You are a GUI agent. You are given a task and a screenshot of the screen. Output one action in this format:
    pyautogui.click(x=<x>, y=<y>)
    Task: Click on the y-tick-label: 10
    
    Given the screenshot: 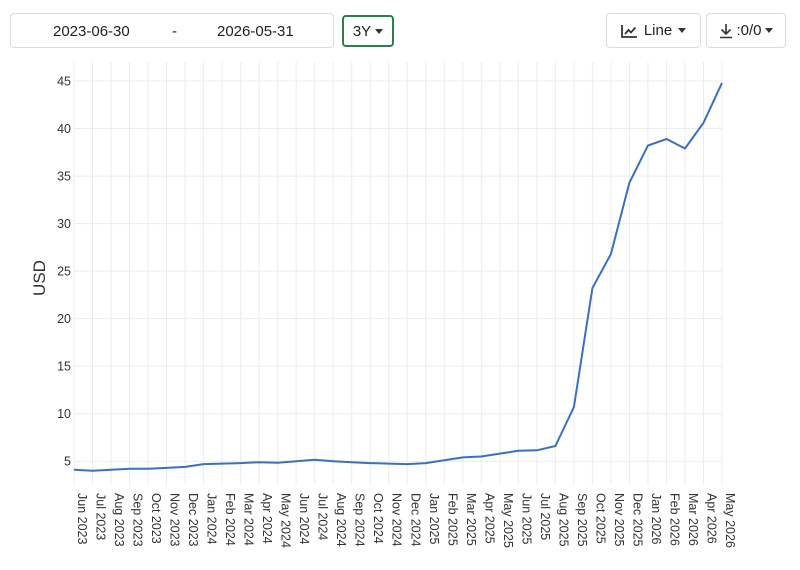 What is the action you would take?
    pyautogui.click(x=64, y=414)
    